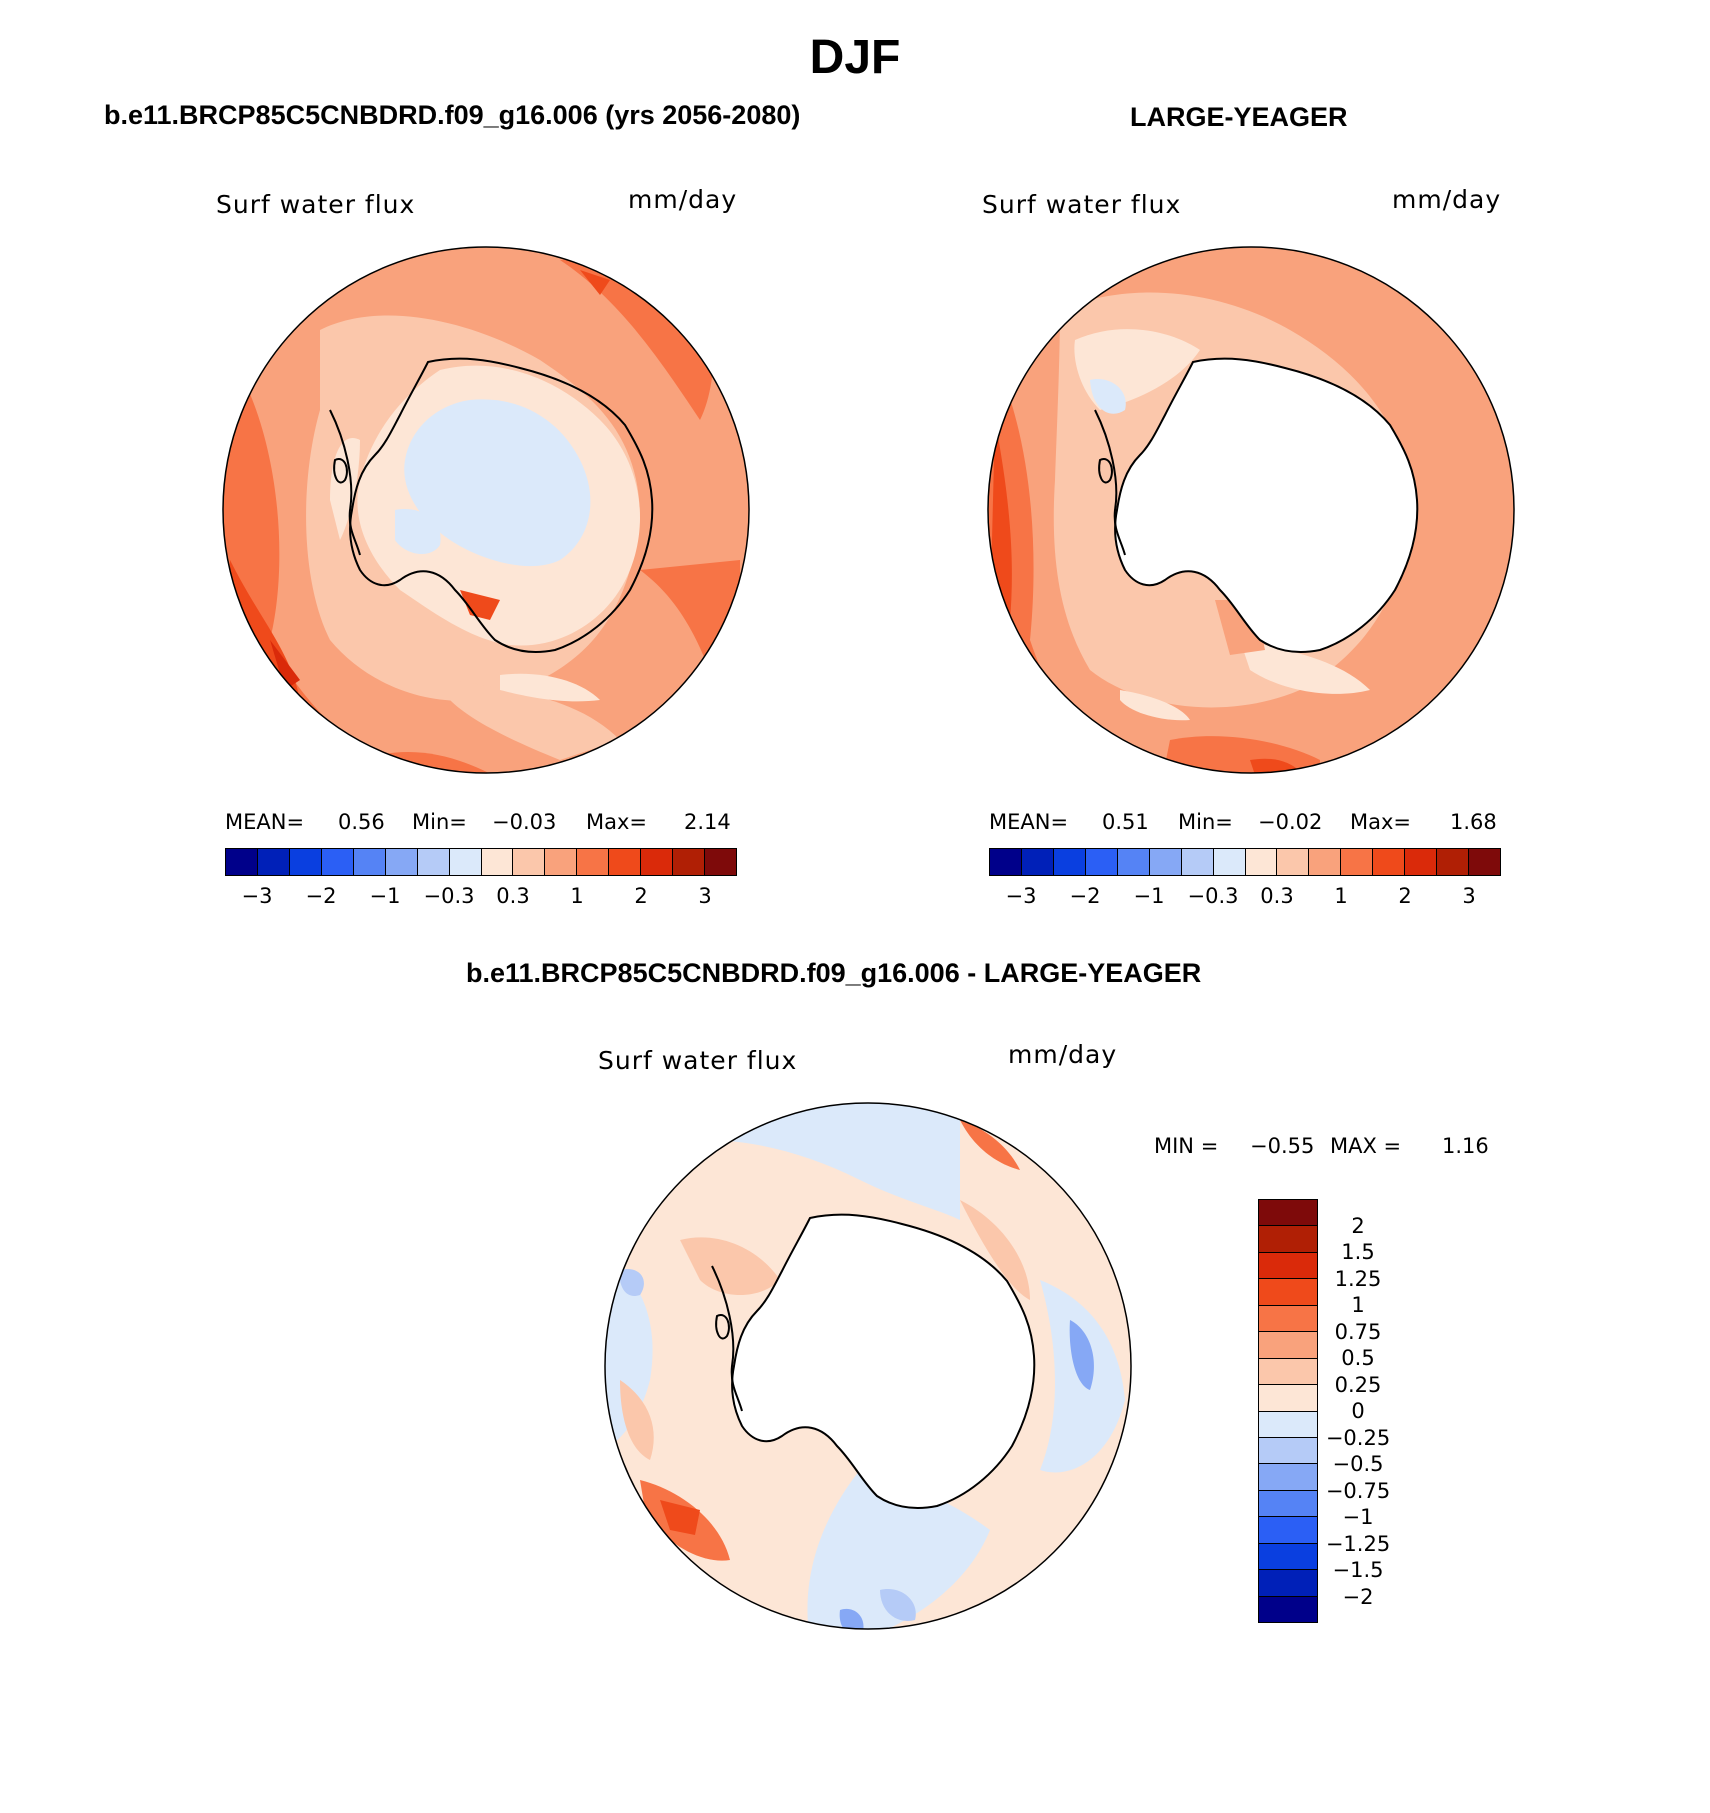 The image size is (1710, 1813). What do you see at coordinates (501, 505) in the screenshot?
I see `panel-1-antarctica-coast` at bounding box center [501, 505].